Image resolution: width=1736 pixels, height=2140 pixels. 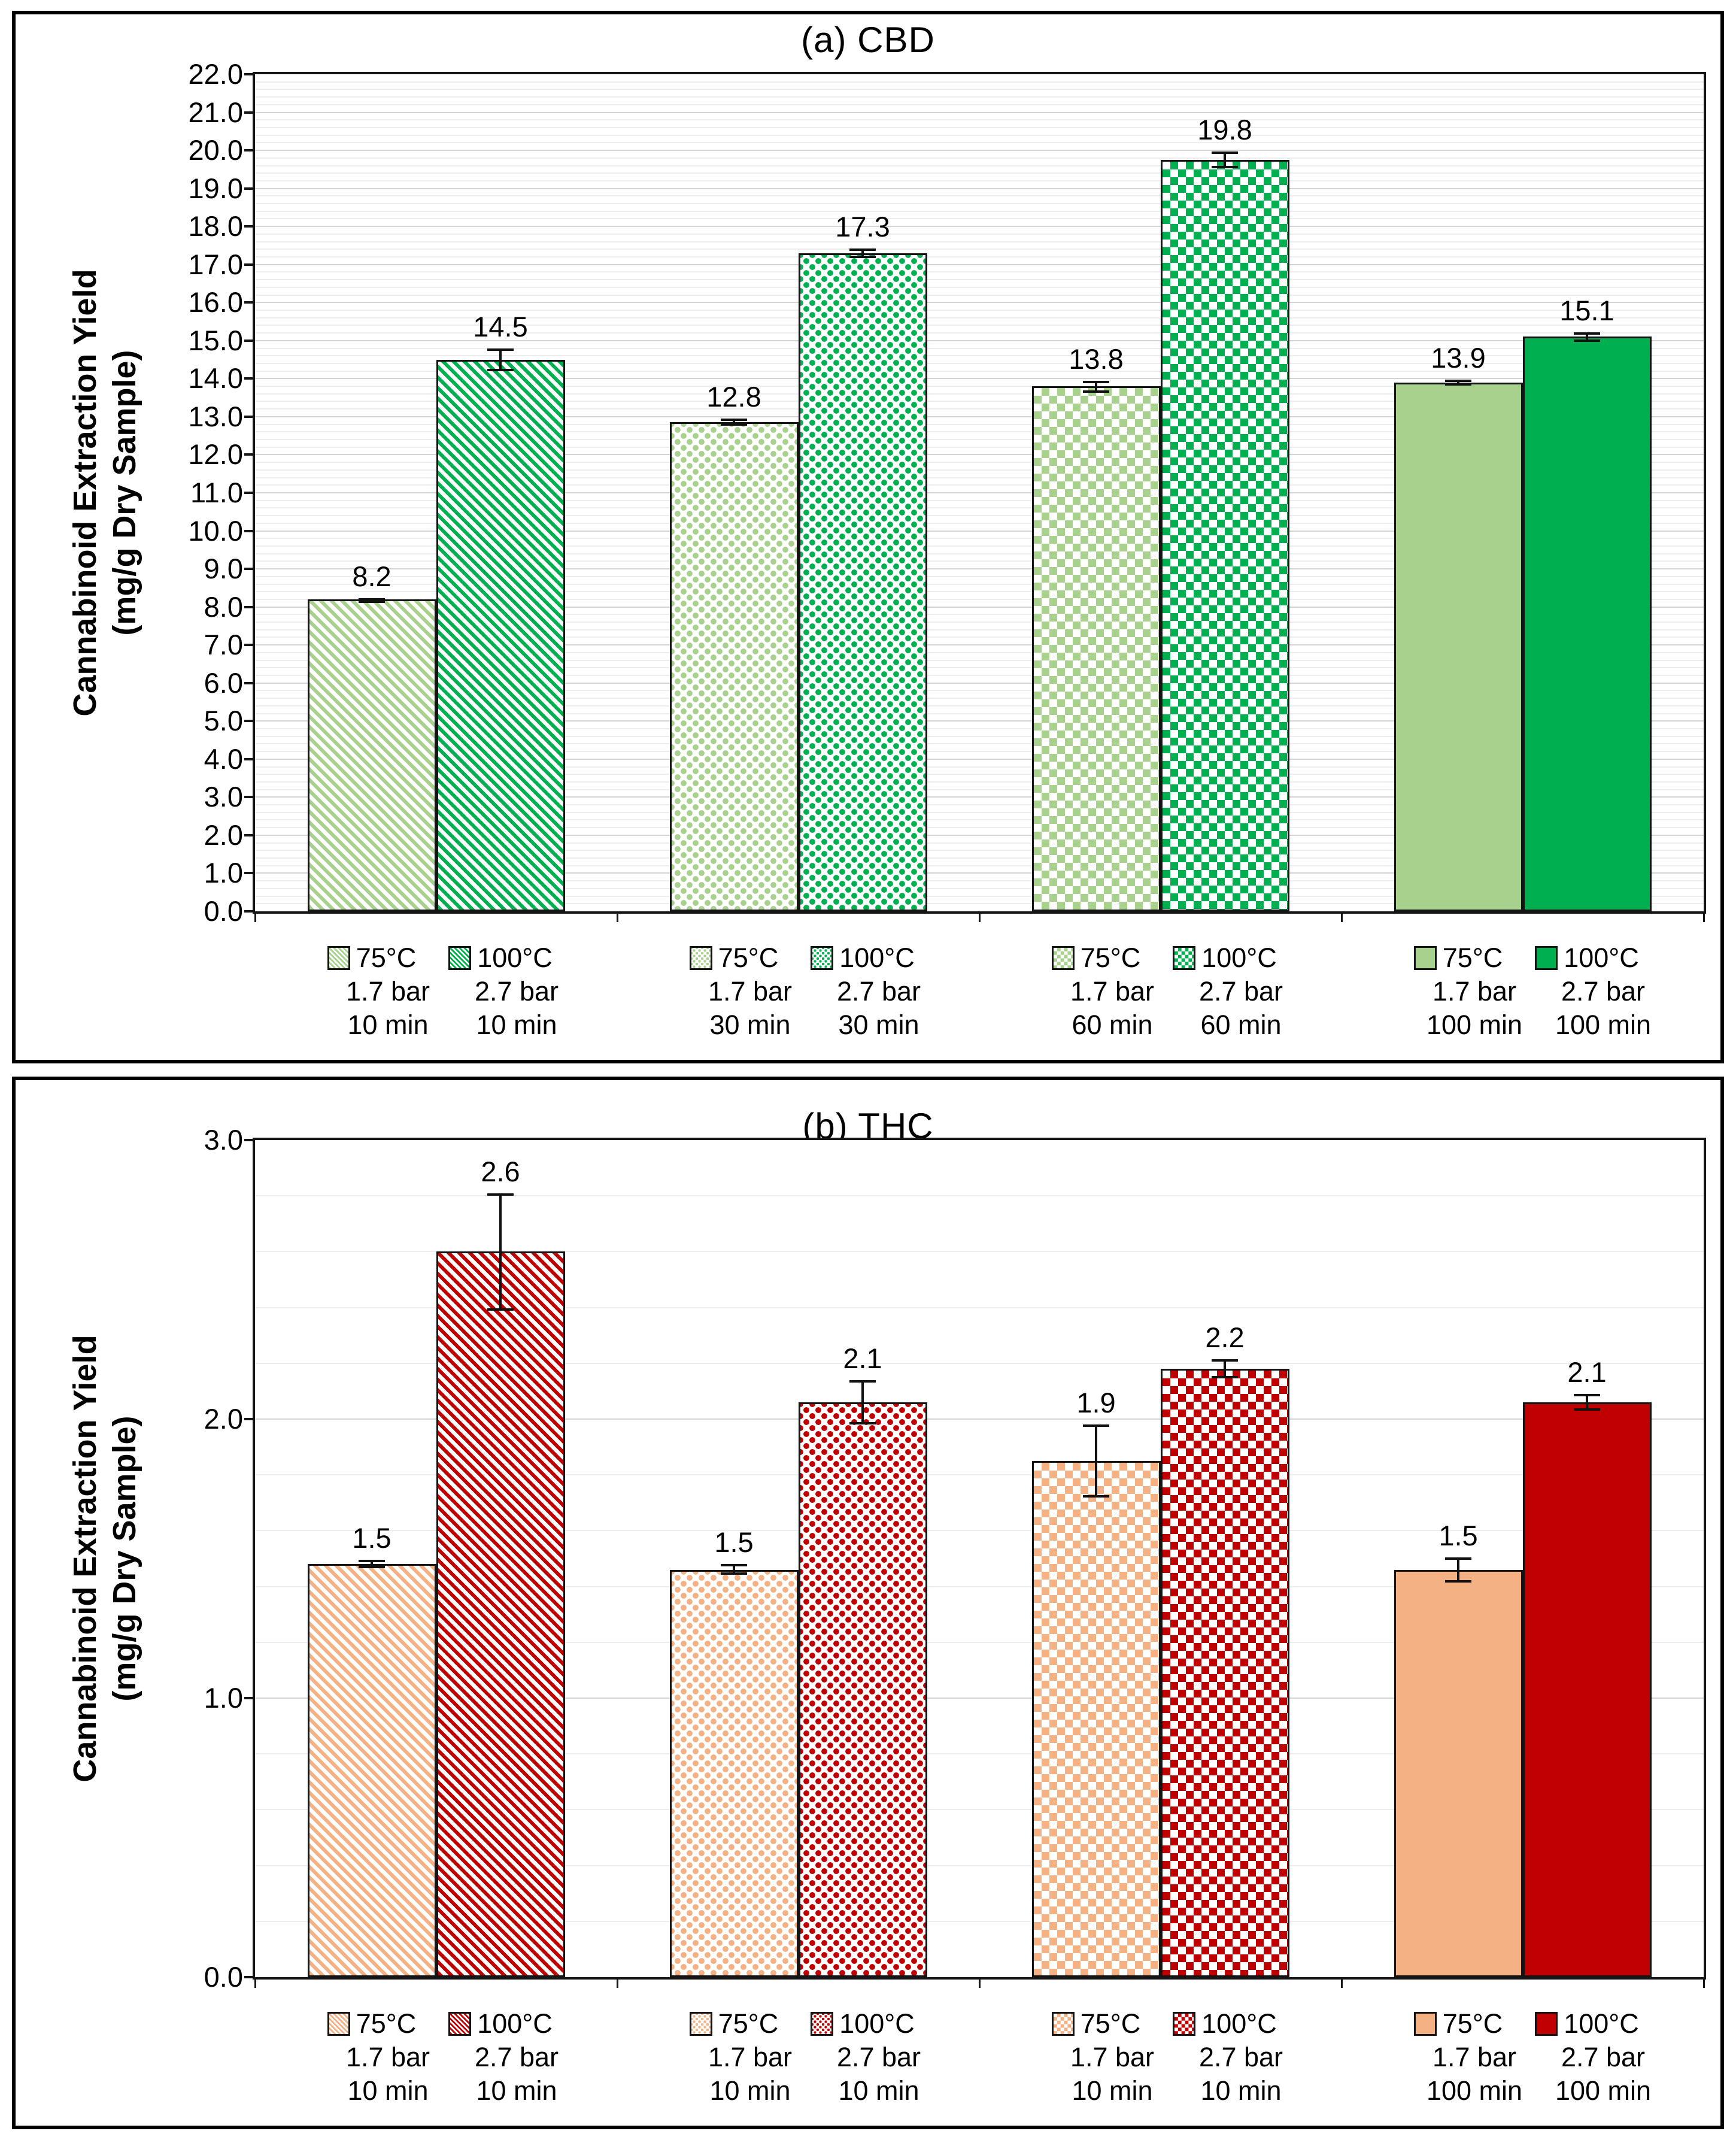 I want to click on legend-swatch-dots-light, so click(x=701, y=2024).